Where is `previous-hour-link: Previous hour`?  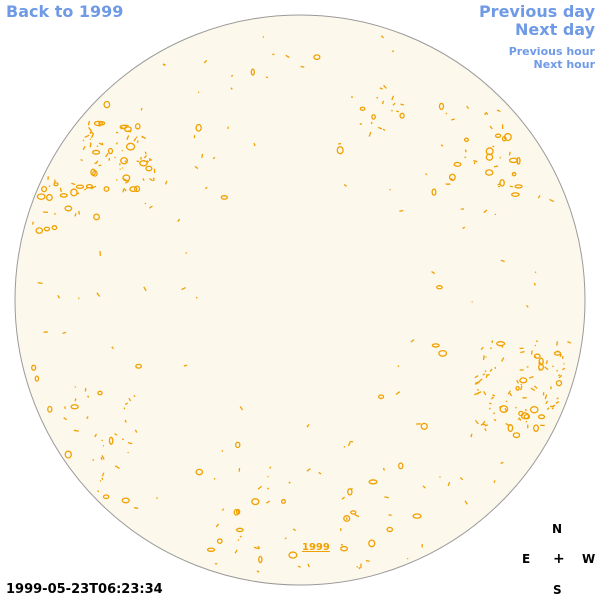 previous-hour-link: Previous hour is located at coordinates (551, 51).